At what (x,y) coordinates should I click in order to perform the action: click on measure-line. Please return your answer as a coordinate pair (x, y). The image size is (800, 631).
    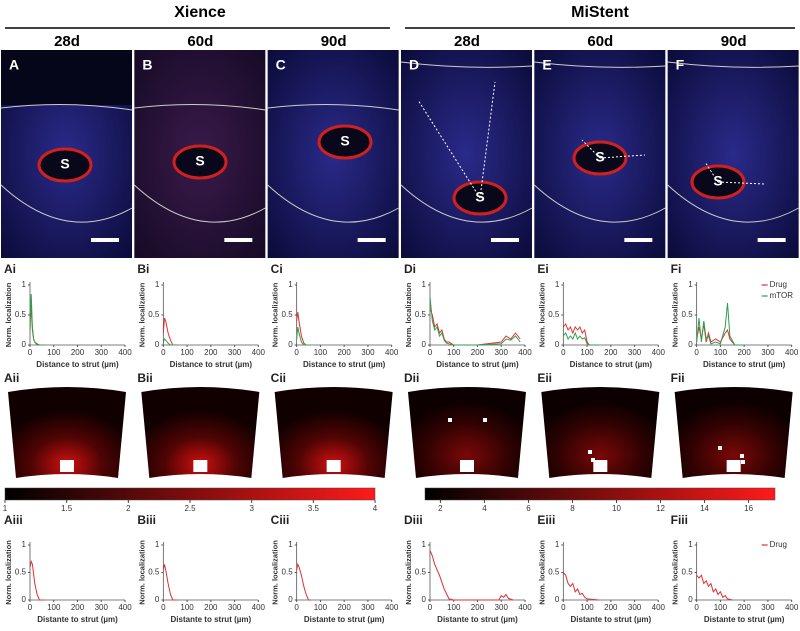
    Looking at the image, I should click on (487, 140).